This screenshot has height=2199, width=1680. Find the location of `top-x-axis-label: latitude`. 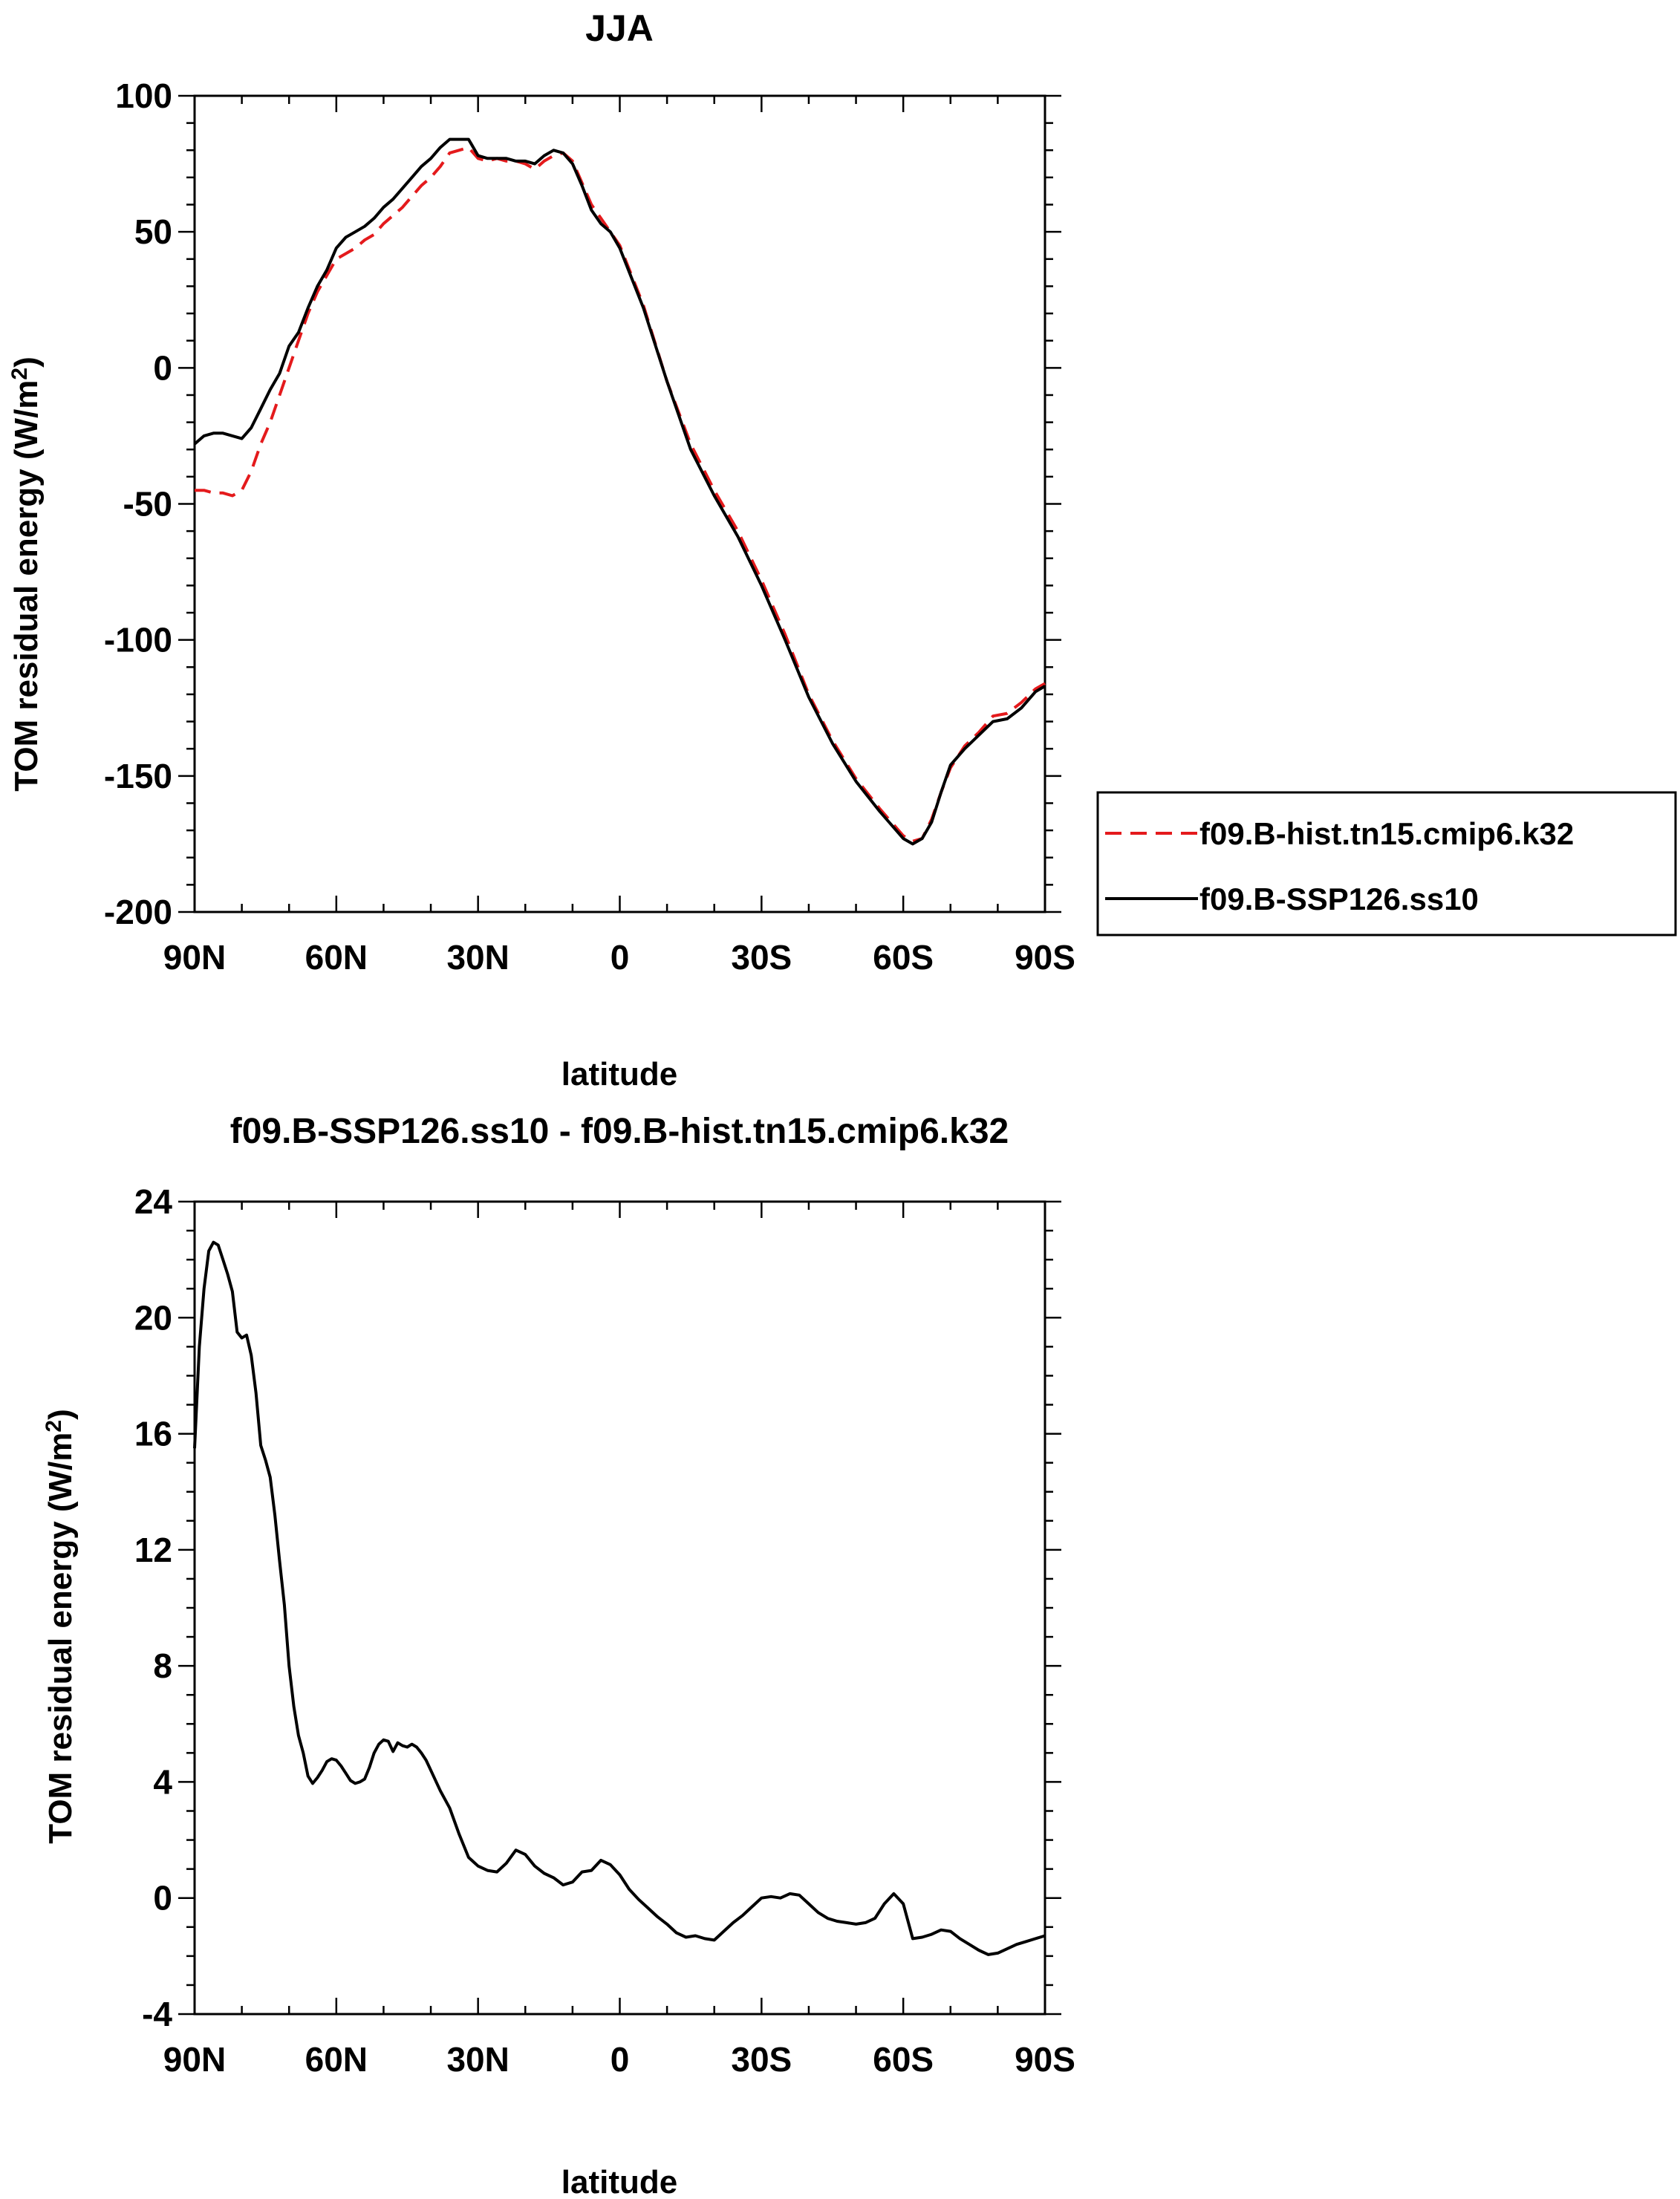

top-x-axis-label: latitude is located at coordinates (619, 1074).